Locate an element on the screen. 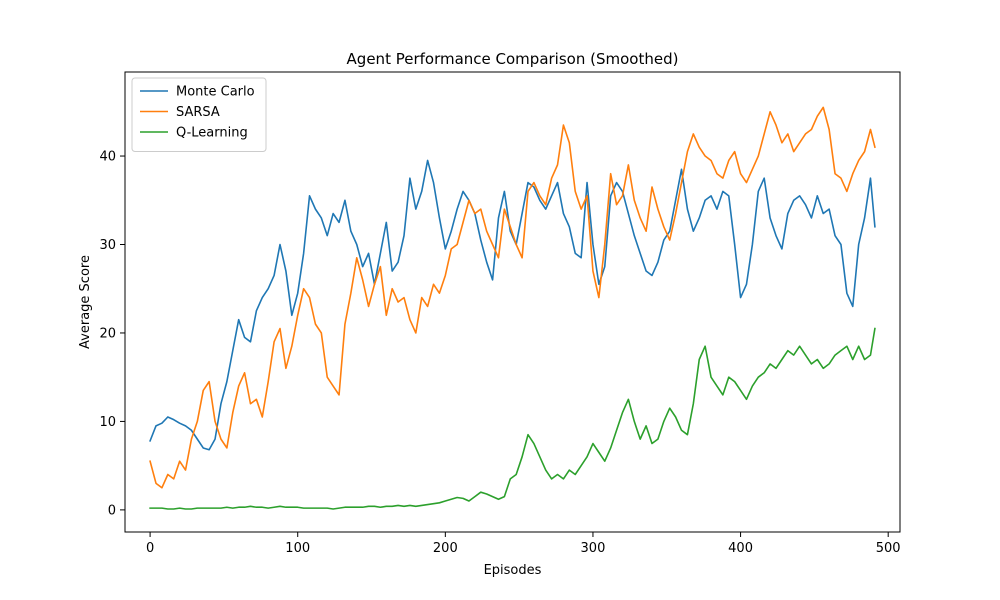 This screenshot has height=600, width=1000. legend-label: Monte Carlo is located at coordinates (215, 92).